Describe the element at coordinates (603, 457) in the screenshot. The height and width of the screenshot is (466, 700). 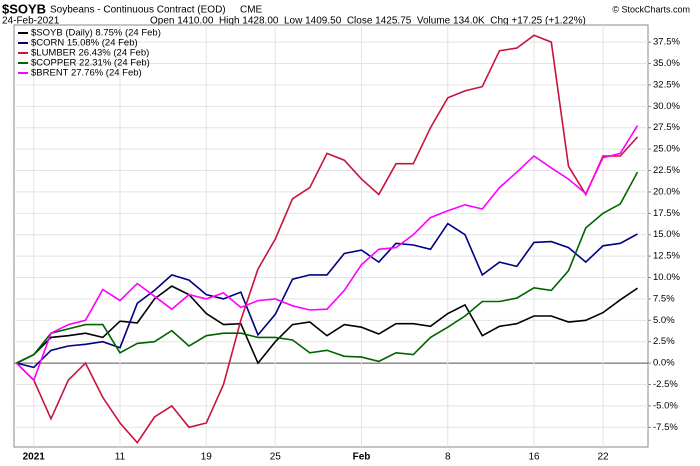
I see `x-tick-label: 22` at that location.